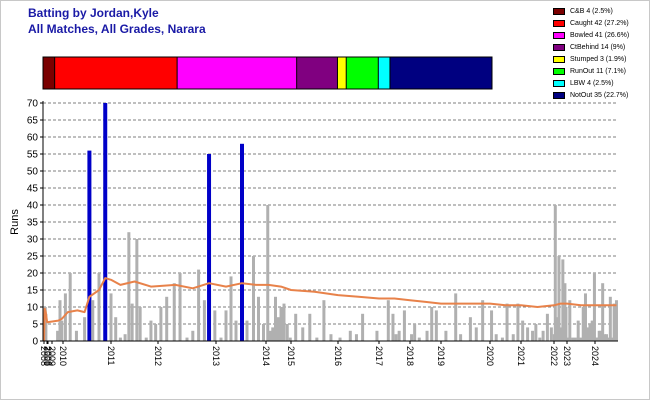  What do you see at coordinates (521, 356) in the screenshot?
I see `x-tick-label: 2021` at bounding box center [521, 356].